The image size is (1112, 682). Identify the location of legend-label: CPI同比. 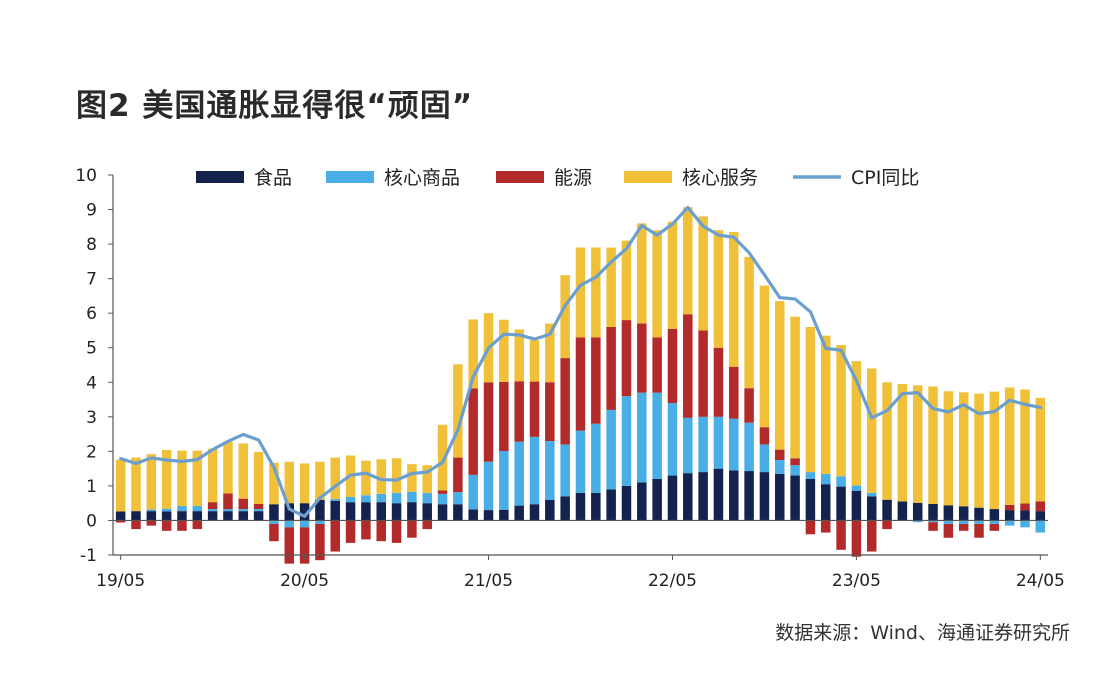
(885, 178).